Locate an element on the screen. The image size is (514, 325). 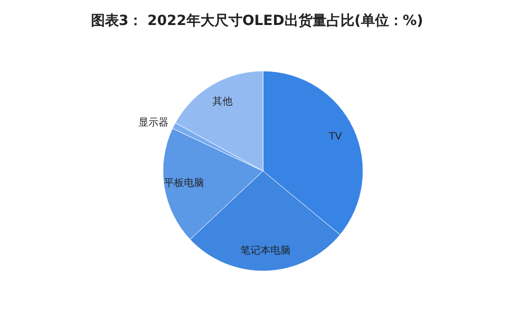
slice-label: 显示器 is located at coordinates (153, 122).